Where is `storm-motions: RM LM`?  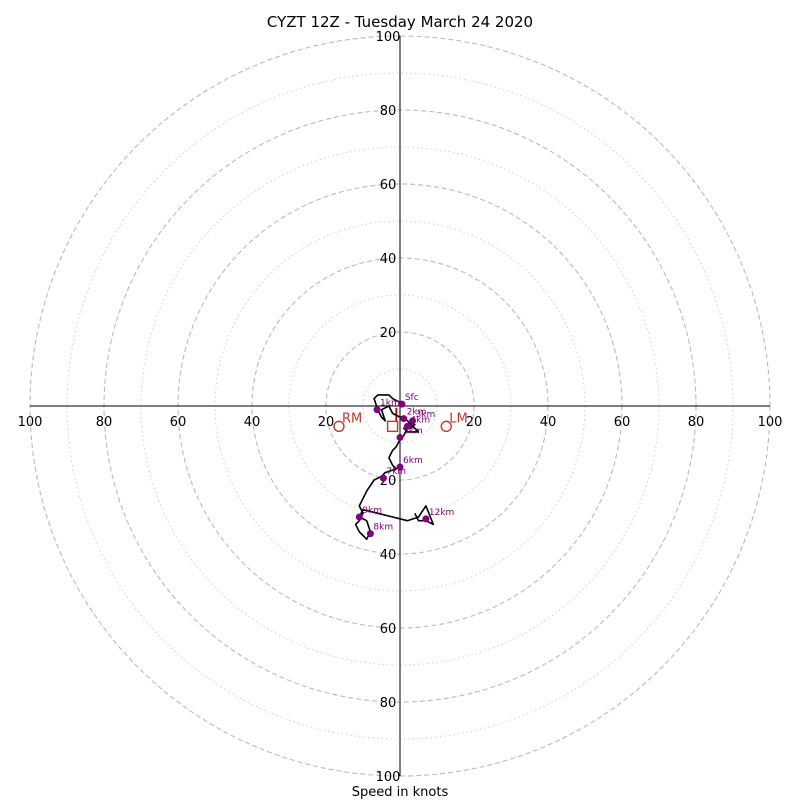 storm-motions: RM LM is located at coordinates (400, 422).